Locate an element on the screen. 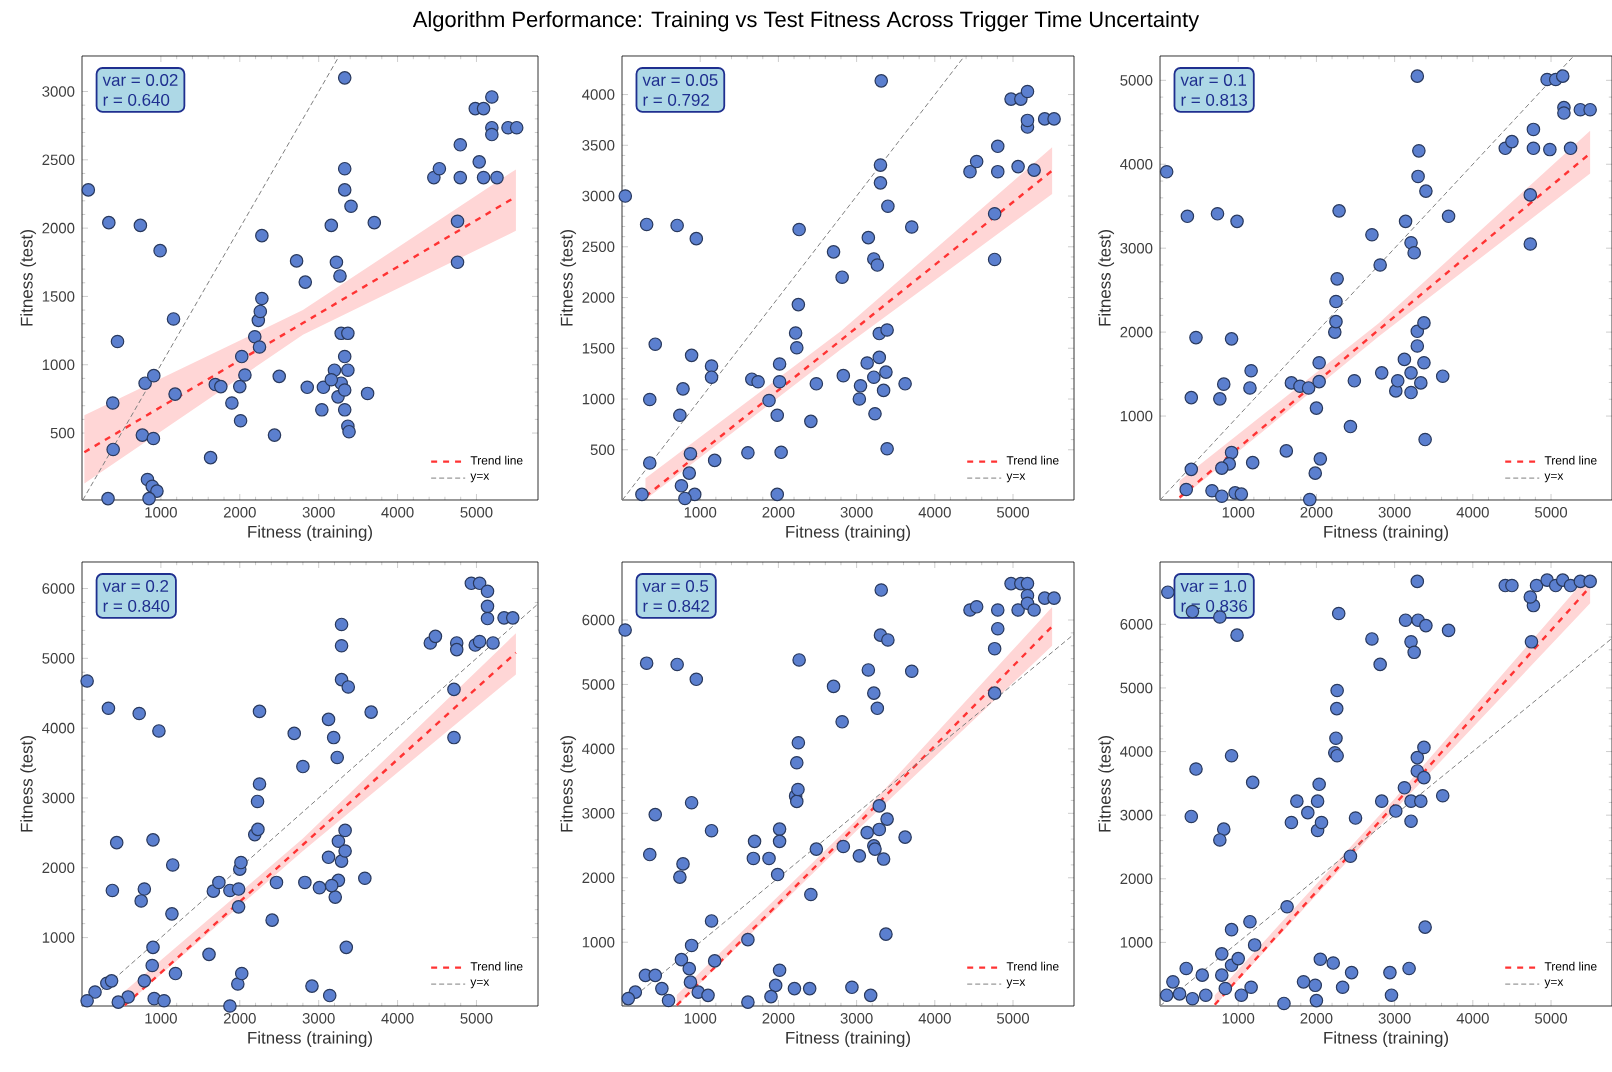  annotation: var = 0.2 is located at coordinates (135, 586).